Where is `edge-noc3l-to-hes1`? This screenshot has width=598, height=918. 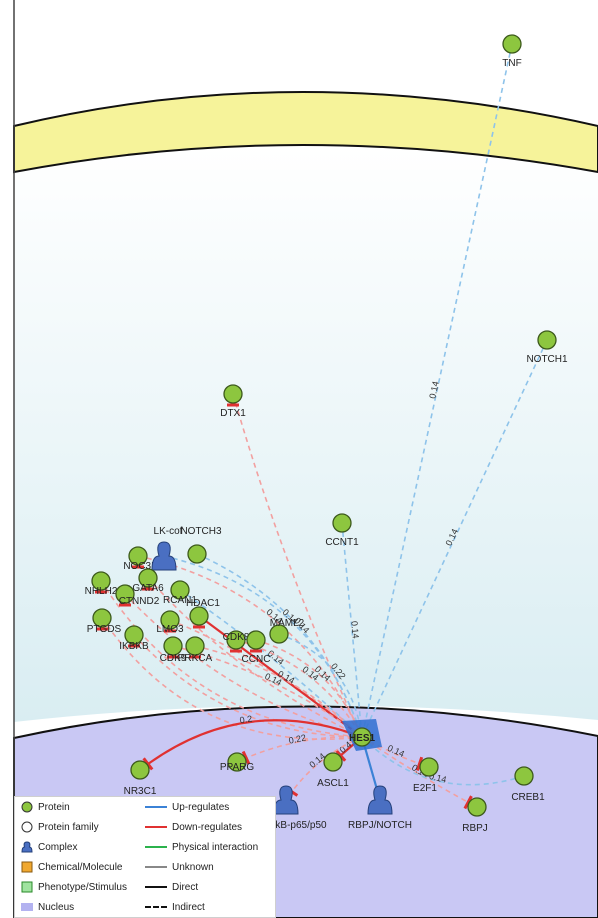 edge-noc3l-to-hes1 is located at coordinates (250, 646).